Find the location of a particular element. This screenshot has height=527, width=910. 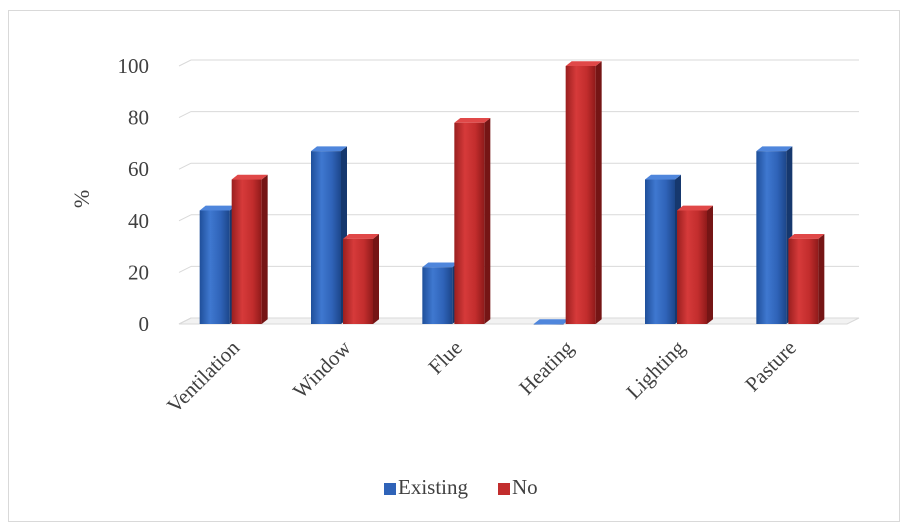

bar-lighting-existing is located at coordinates (663, 249).